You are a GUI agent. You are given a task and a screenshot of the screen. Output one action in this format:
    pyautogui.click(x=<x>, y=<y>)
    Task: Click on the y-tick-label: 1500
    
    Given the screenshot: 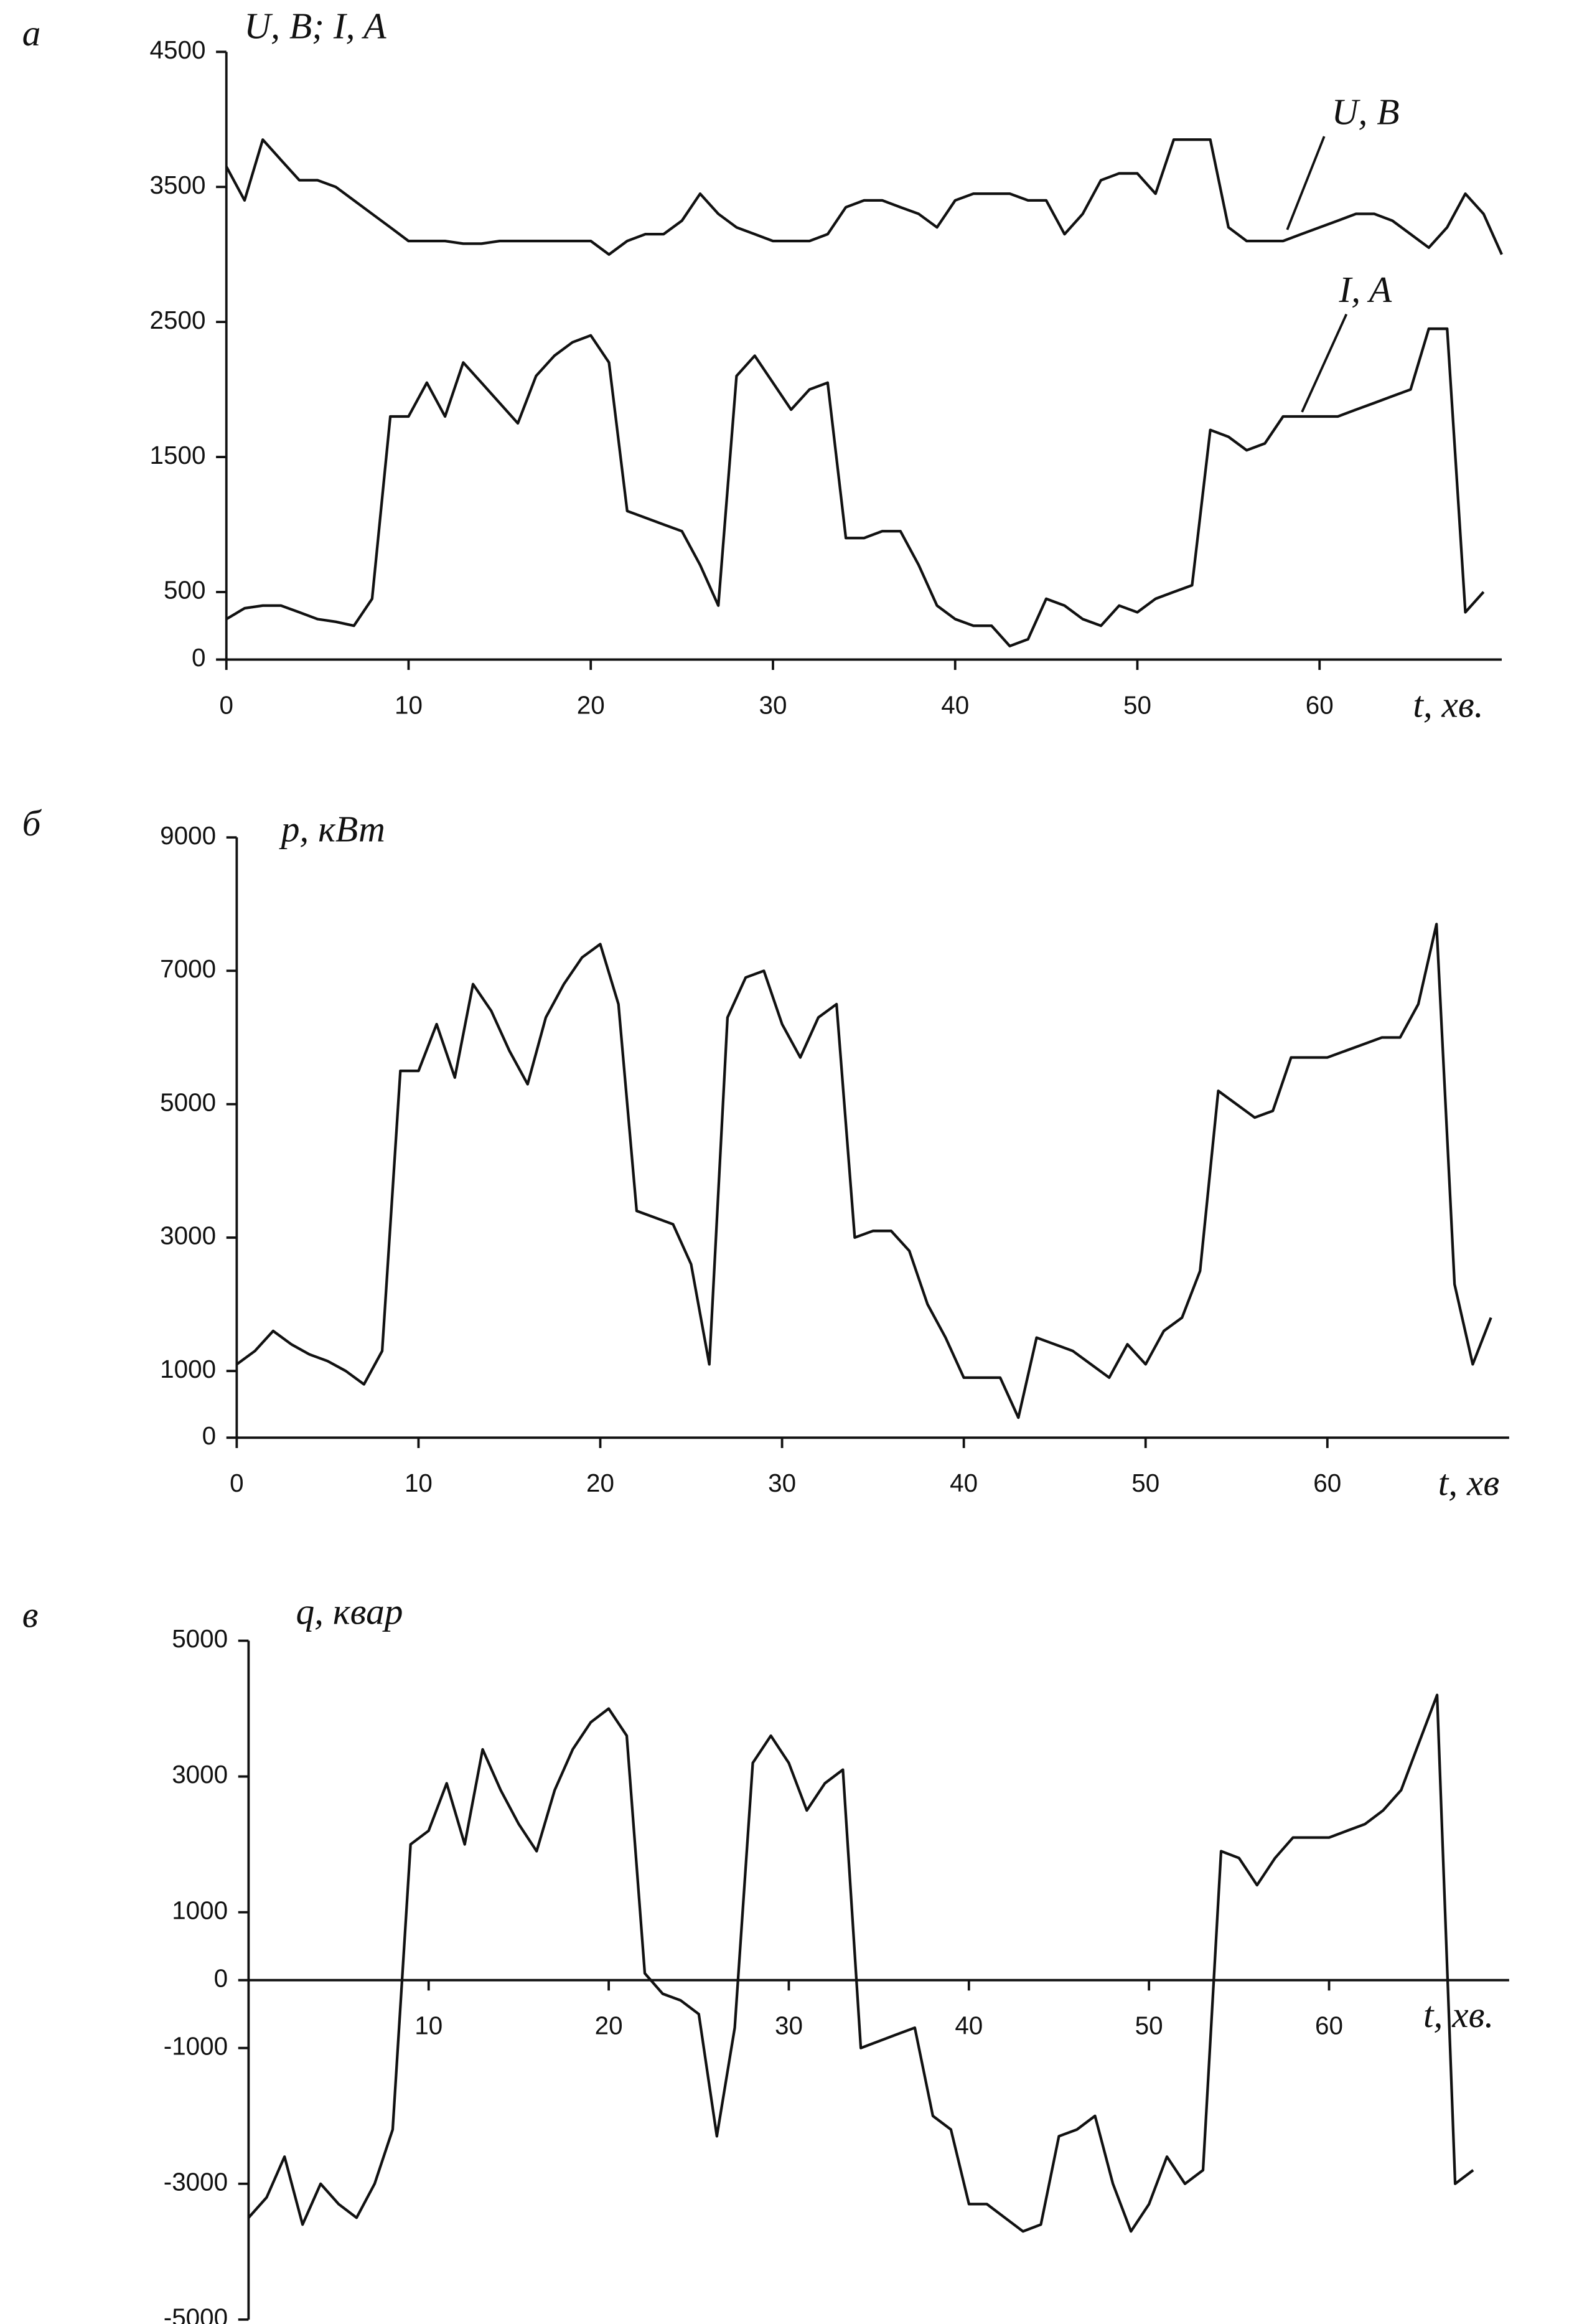 What is the action you would take?
    pyautogui.click(x=178, y=455)
    